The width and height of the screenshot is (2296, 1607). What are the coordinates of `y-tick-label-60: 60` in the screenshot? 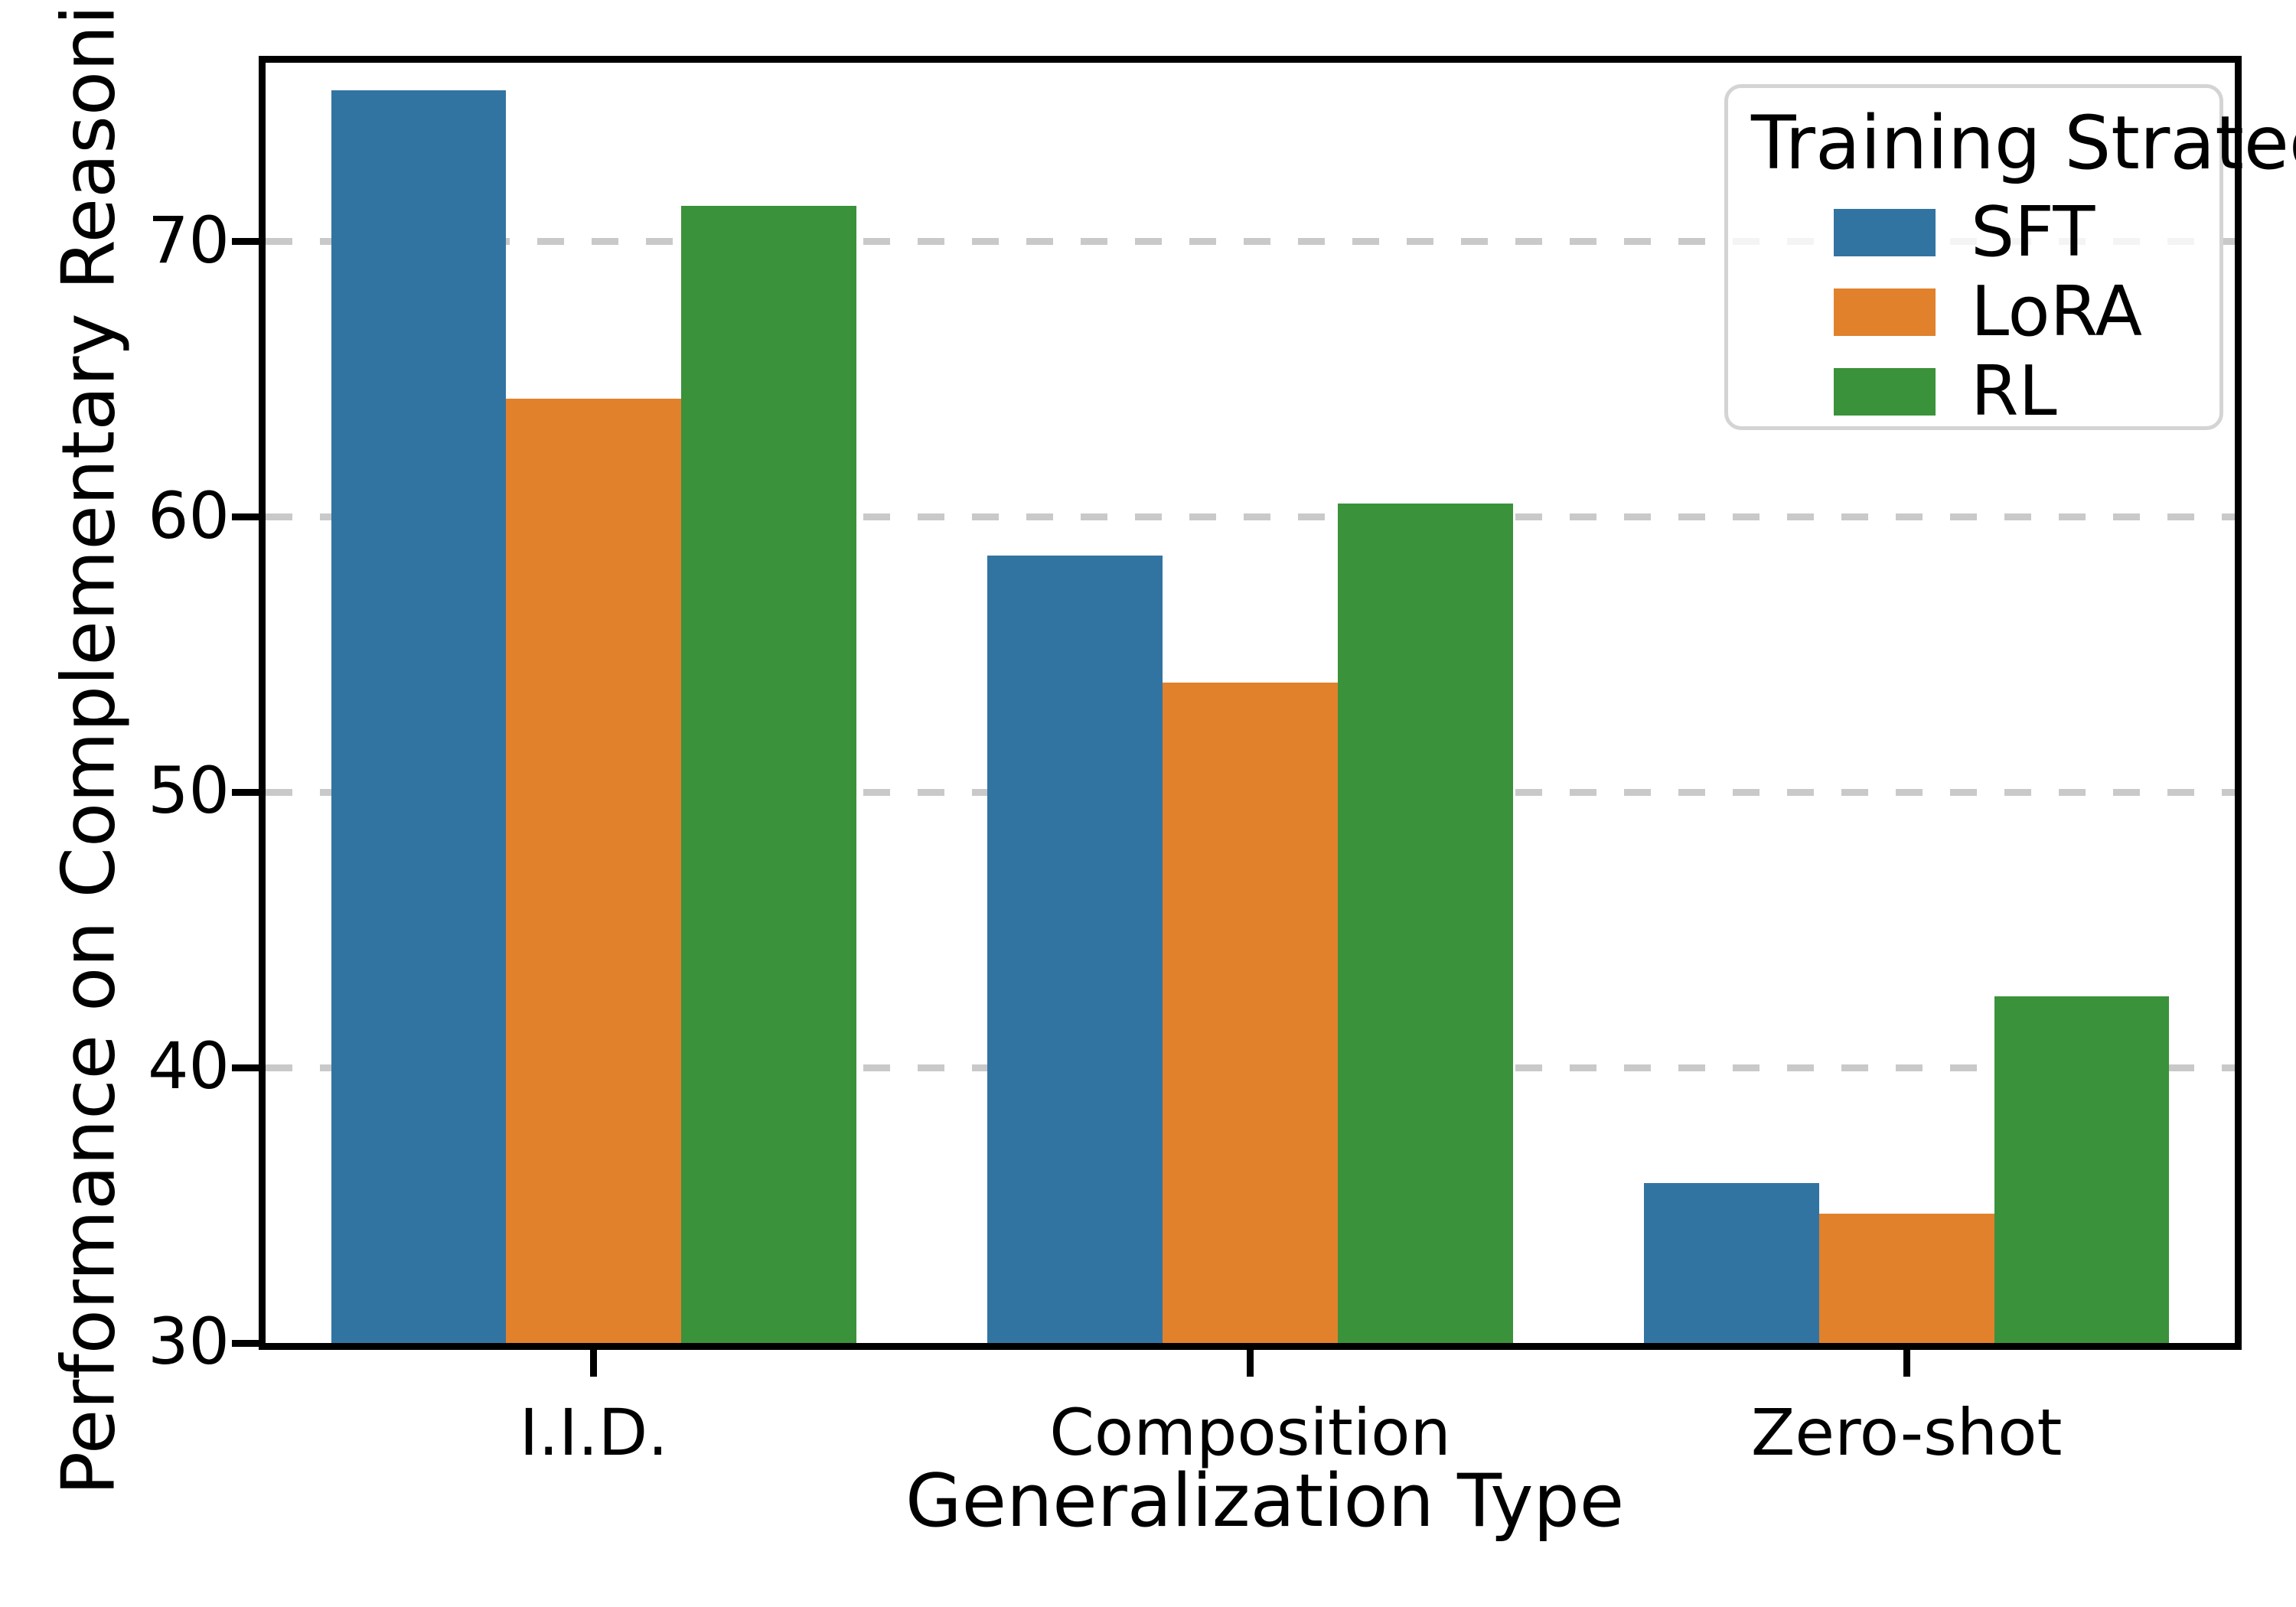 It's located at (189, 515).